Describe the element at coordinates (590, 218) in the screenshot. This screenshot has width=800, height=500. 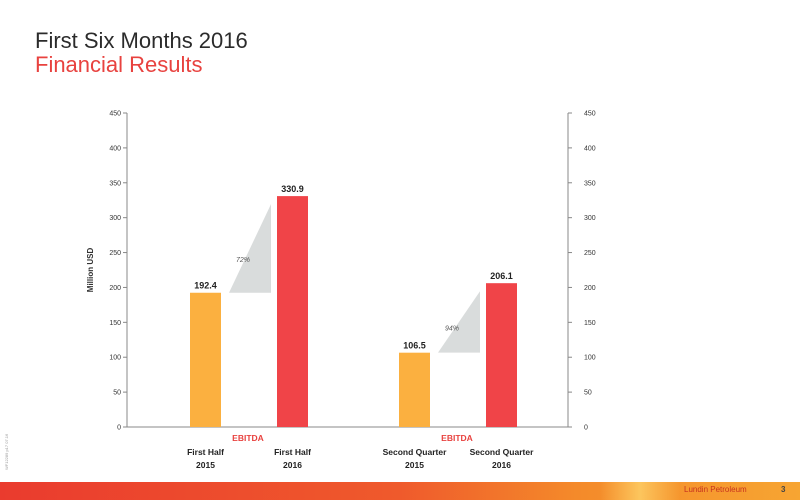
I see `y-tick-label-right: 300` at that location.